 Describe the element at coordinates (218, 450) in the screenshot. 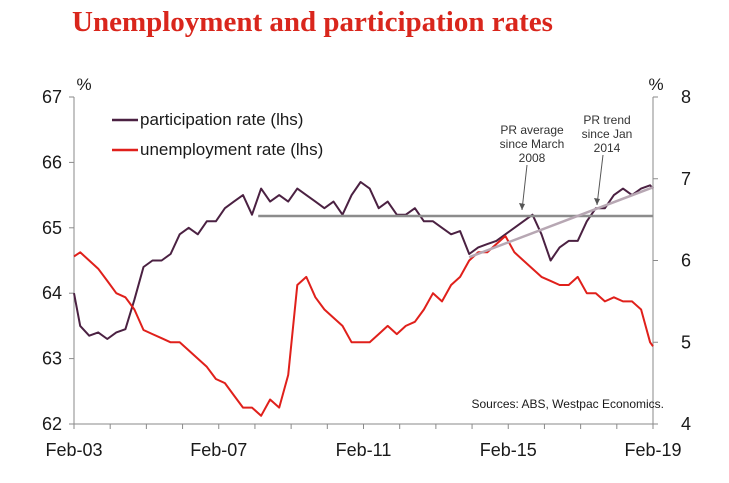

I see `x-tick-label: Feb-07` at that location.